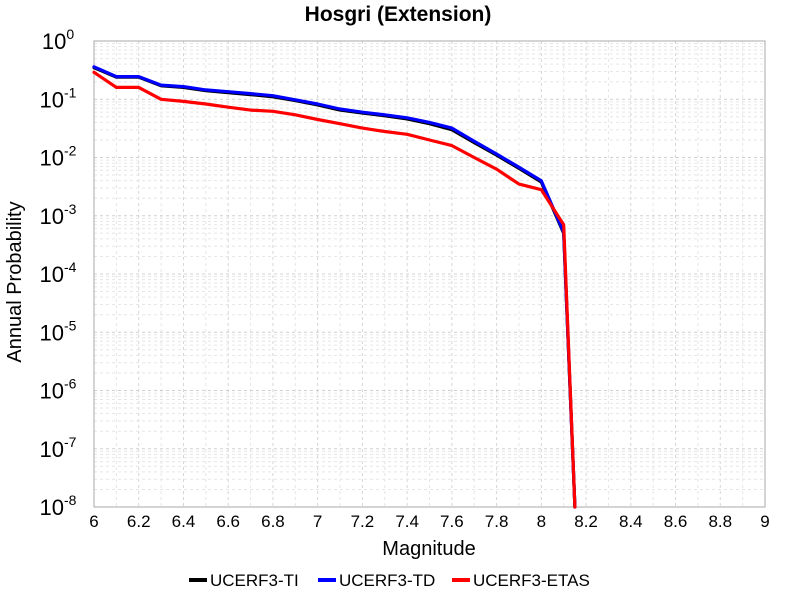 The width and height of the screenshot is (800, 600). Describe the element at coordinates (228, 521) in the screenshot. I see `x-tick-label: 6.6` at that location.